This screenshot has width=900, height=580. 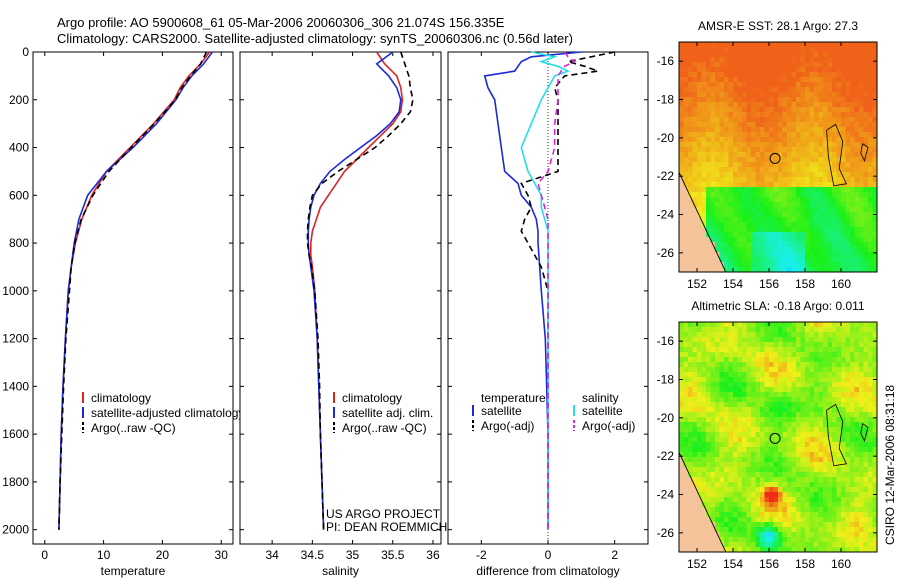 What do you see at coordinates (778, 437) in the screenshot?
I see `map-frame` at bounding box center [778, 437].